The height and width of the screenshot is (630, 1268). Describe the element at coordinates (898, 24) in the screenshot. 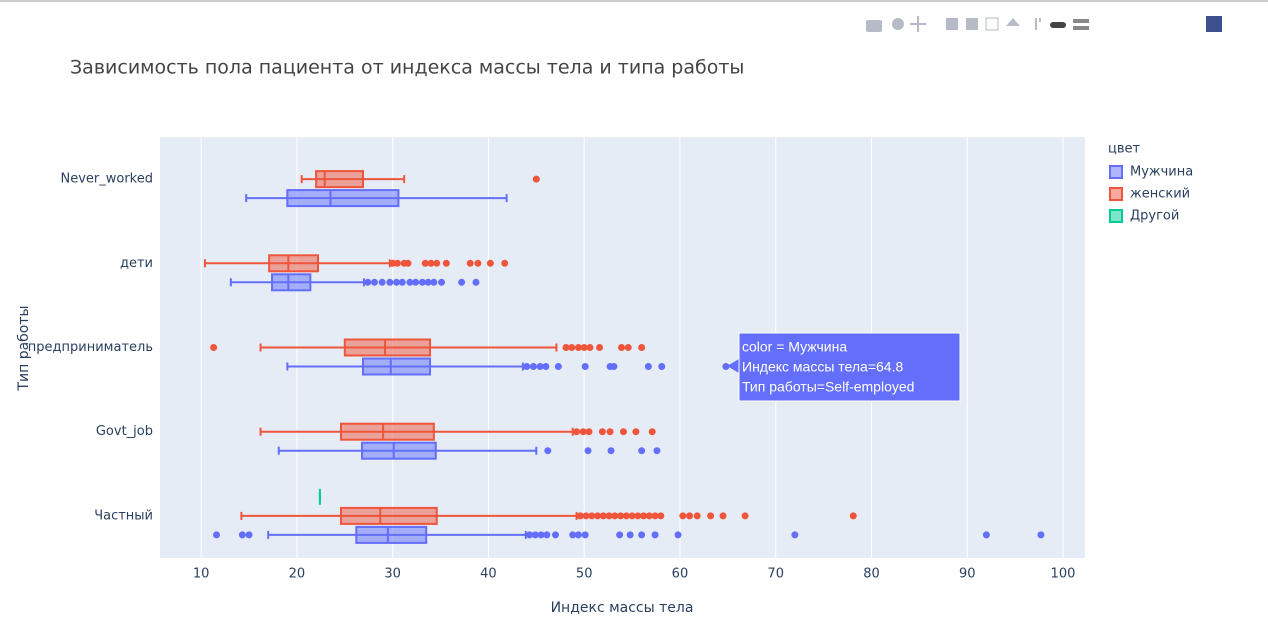

I see `zoom-icon` at that location.